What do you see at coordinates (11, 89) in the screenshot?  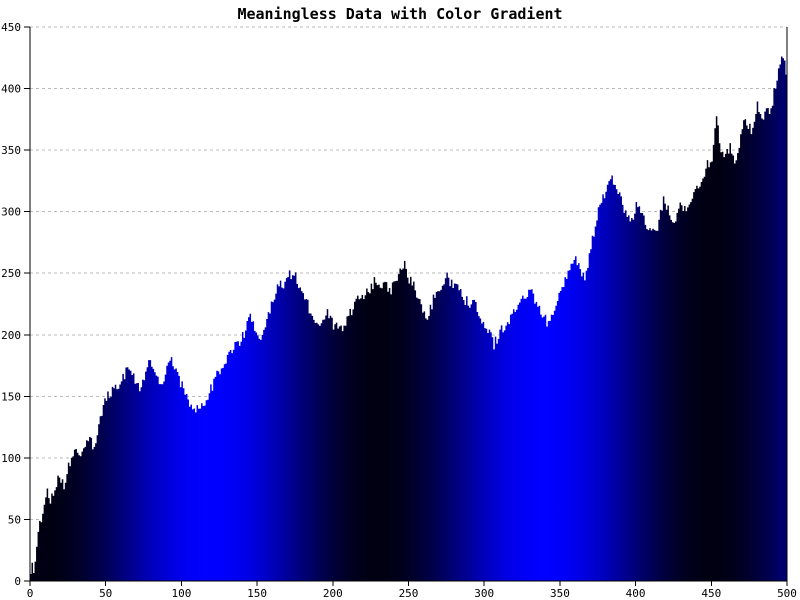 I see `y-tick-label-400: 400` at bounding box center [11, 89].